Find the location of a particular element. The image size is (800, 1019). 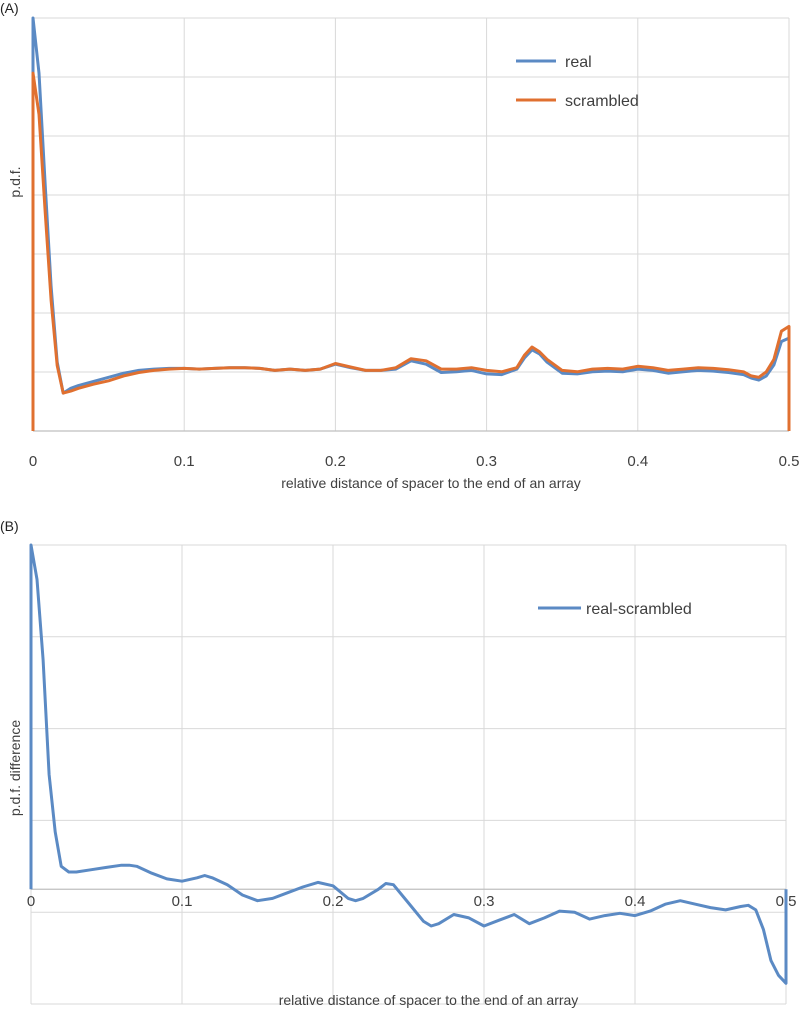

panel-label-a: (A) is located at coordinates (9, 8).